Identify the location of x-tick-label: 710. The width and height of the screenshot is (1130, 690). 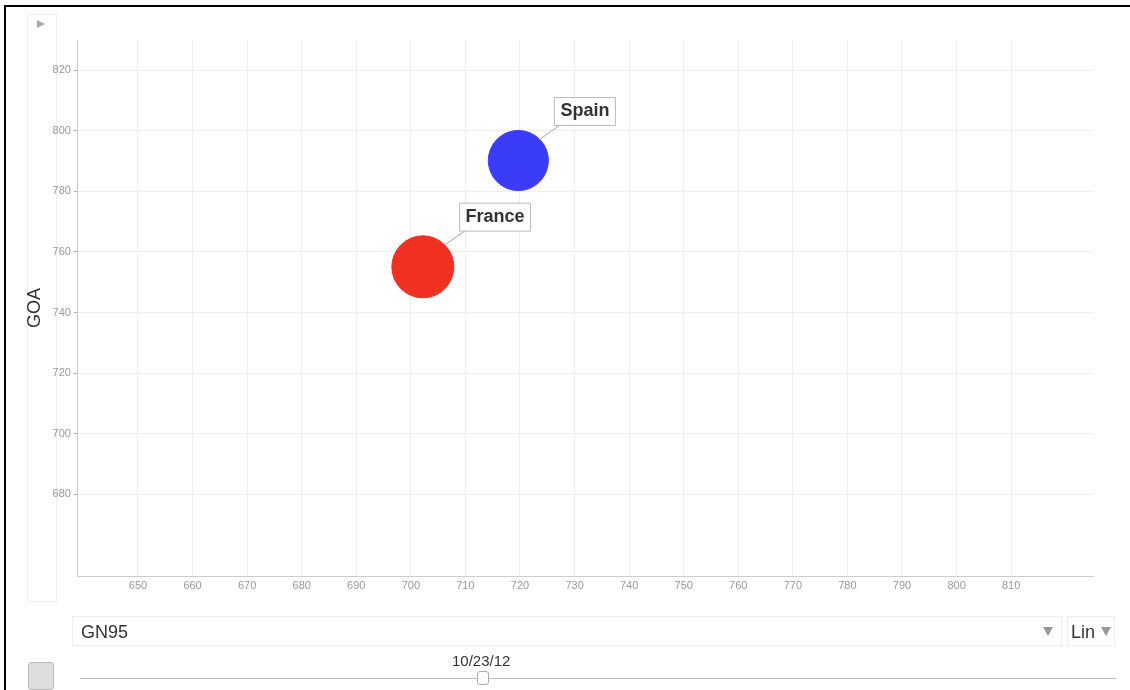
(465, 584).